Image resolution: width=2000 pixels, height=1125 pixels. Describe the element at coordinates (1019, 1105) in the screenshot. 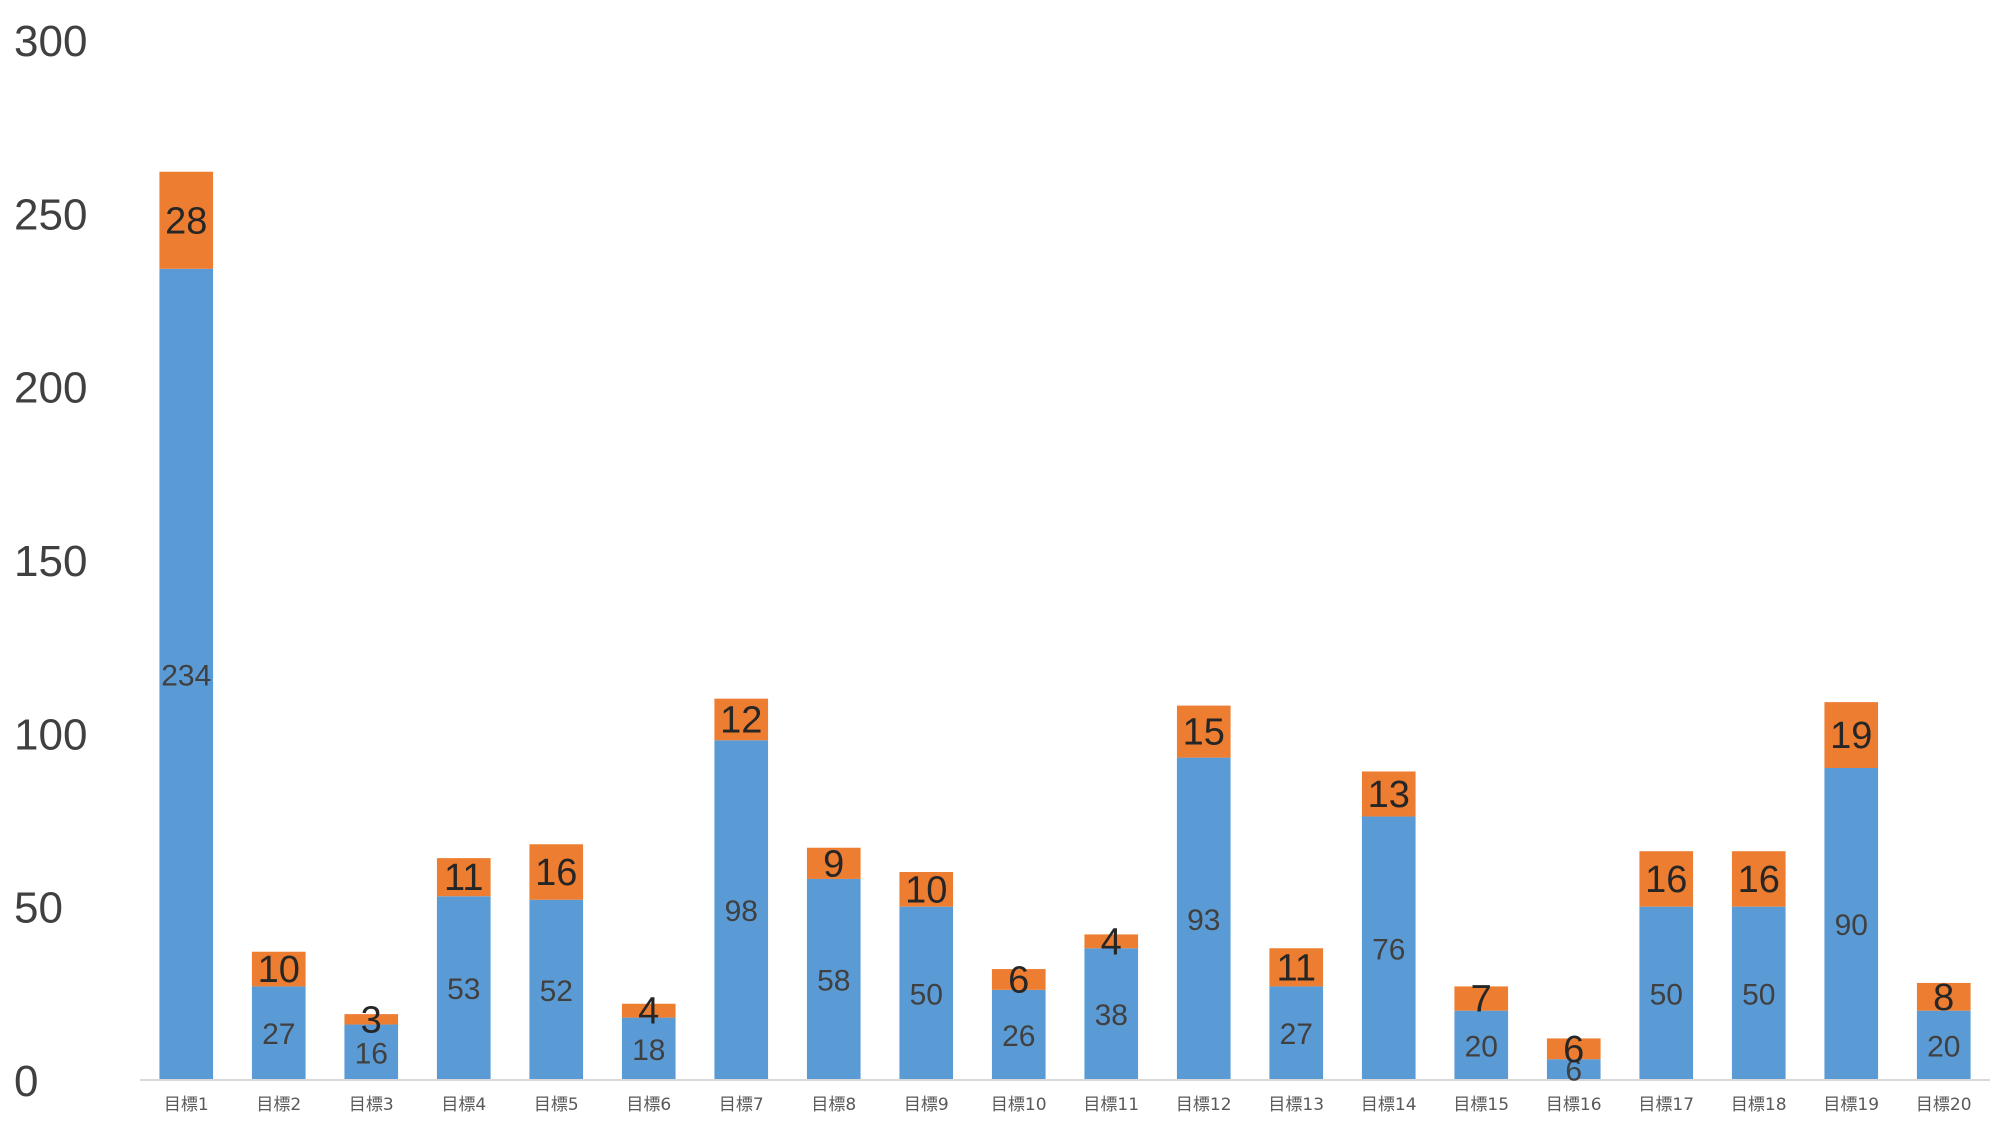

I see `x-tick-label: 目標10` at that location.